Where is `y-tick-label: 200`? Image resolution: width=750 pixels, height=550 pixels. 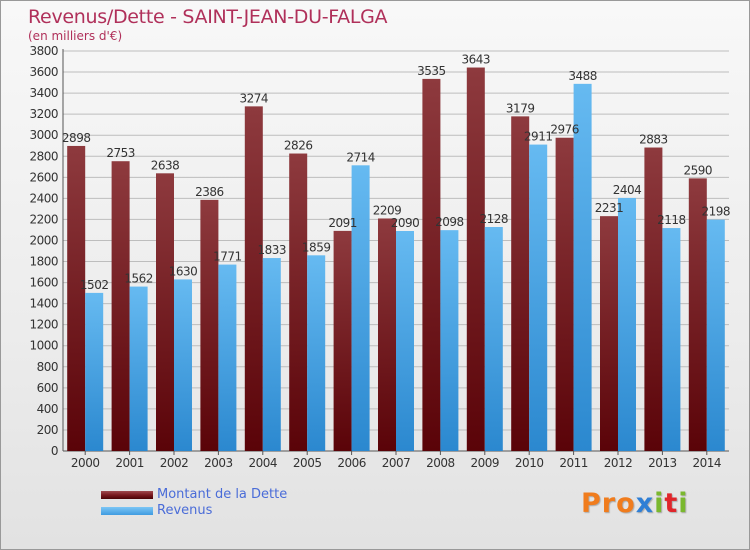
y-tick-label: 200 is located at coordinates (47, 430).